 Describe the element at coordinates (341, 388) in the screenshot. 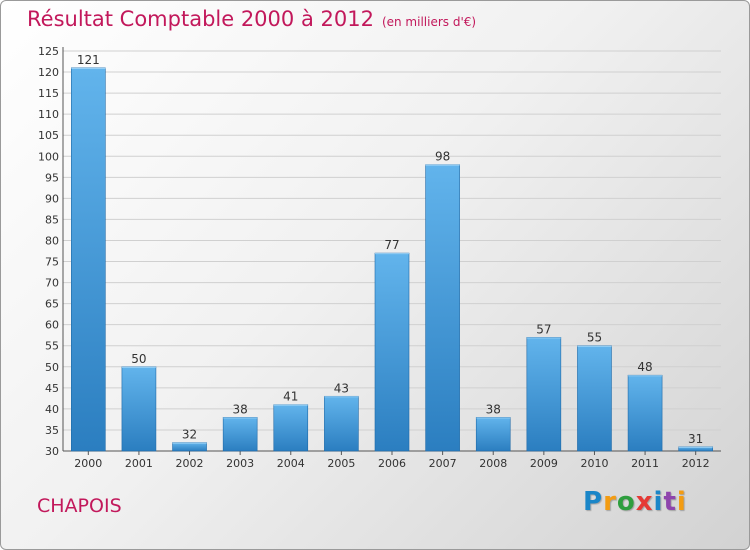

I see `value-label: 43` at that location.